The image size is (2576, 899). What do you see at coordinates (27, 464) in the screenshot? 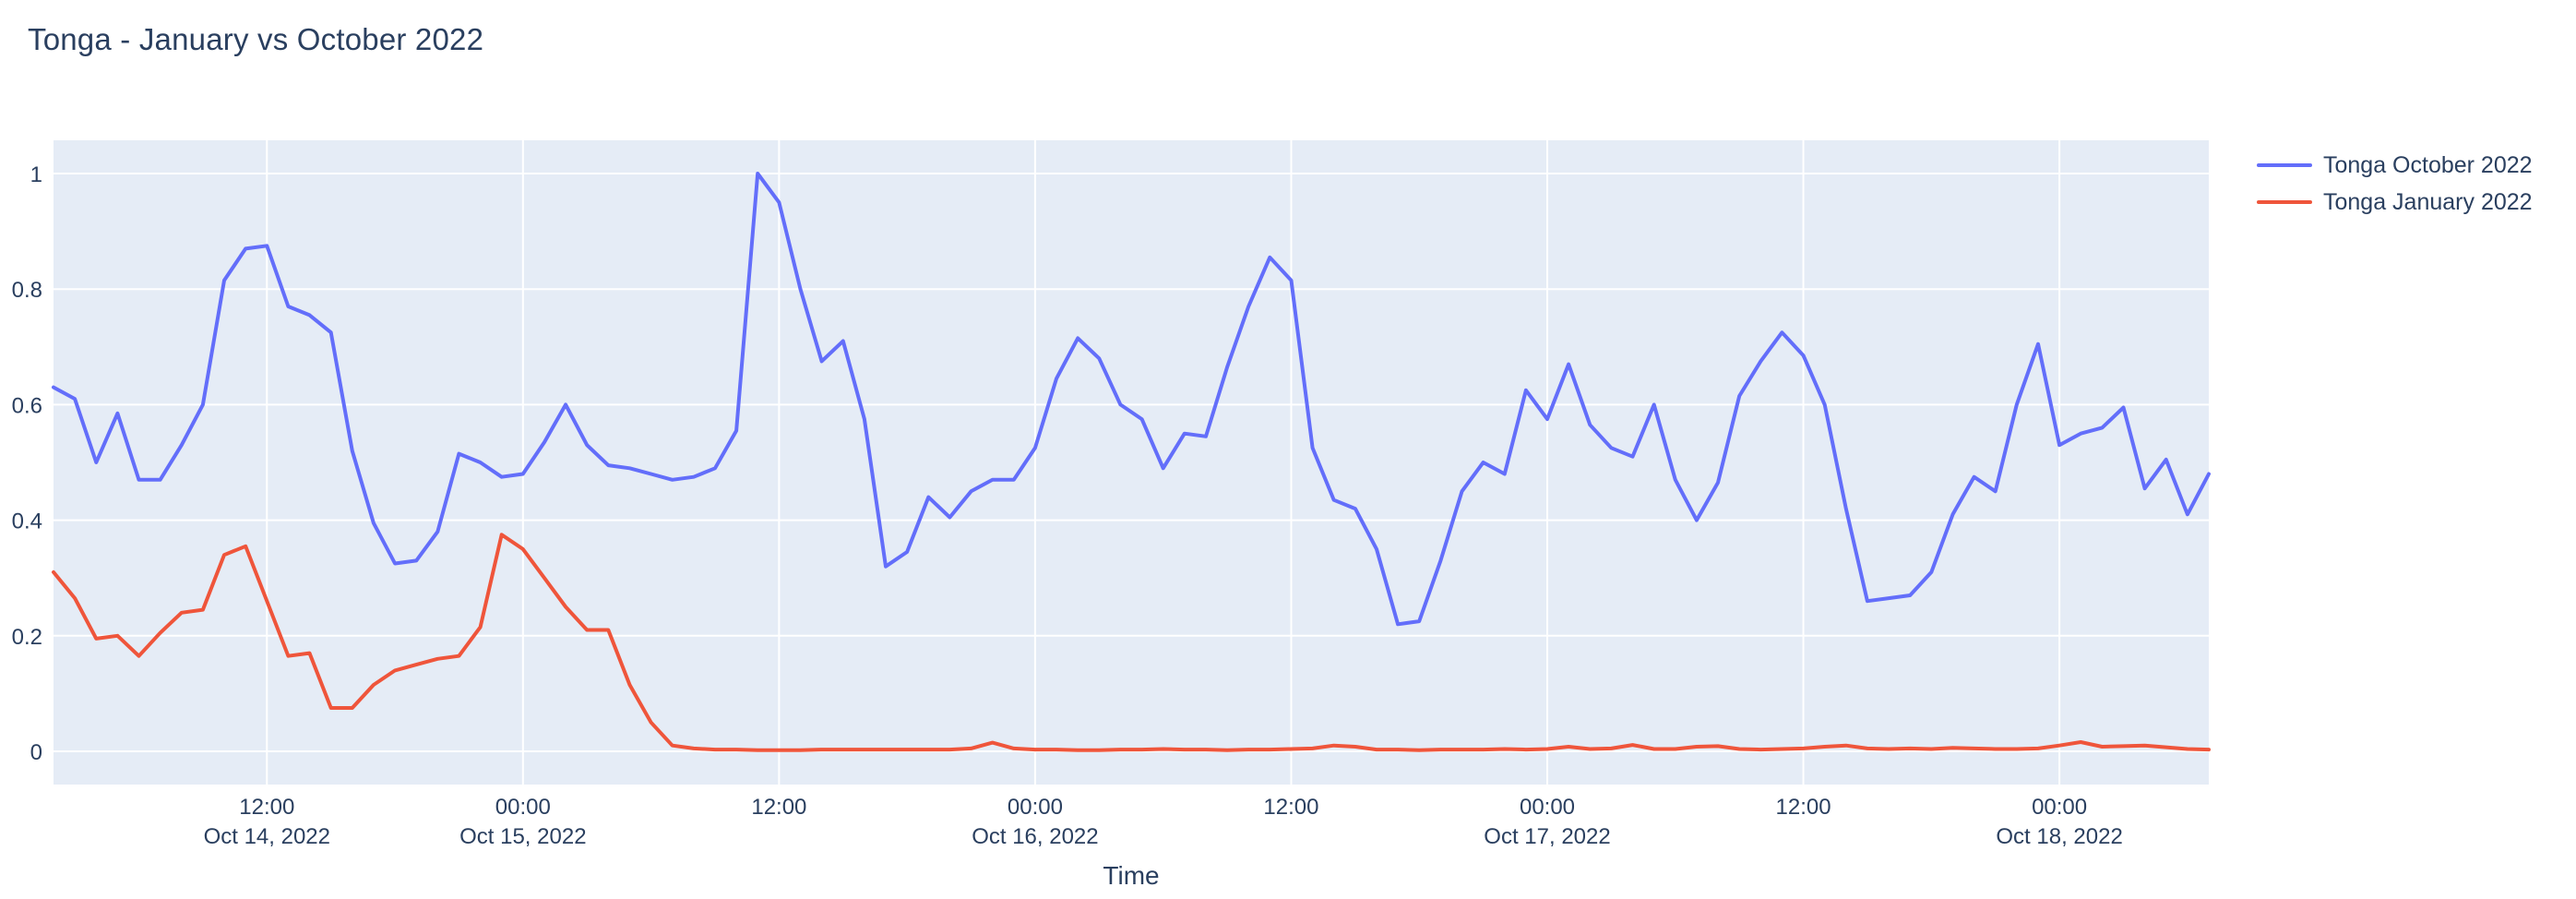
I see `y-axis-tick-labels: 0 0.2 0.4 0.6 0.8 1` at bounding box center [27, 464].